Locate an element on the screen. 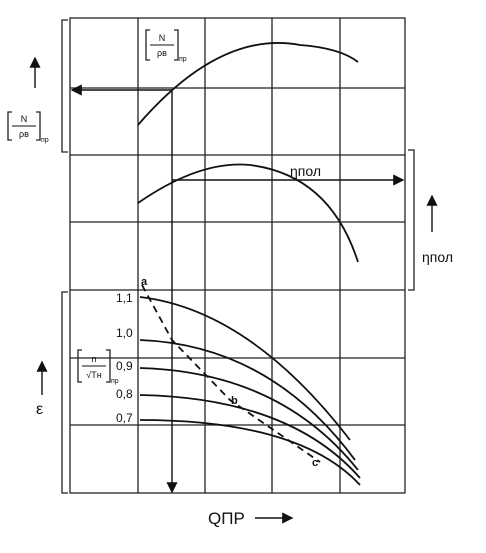  x-axis-label: QПР is located at coordinates (226, 518).